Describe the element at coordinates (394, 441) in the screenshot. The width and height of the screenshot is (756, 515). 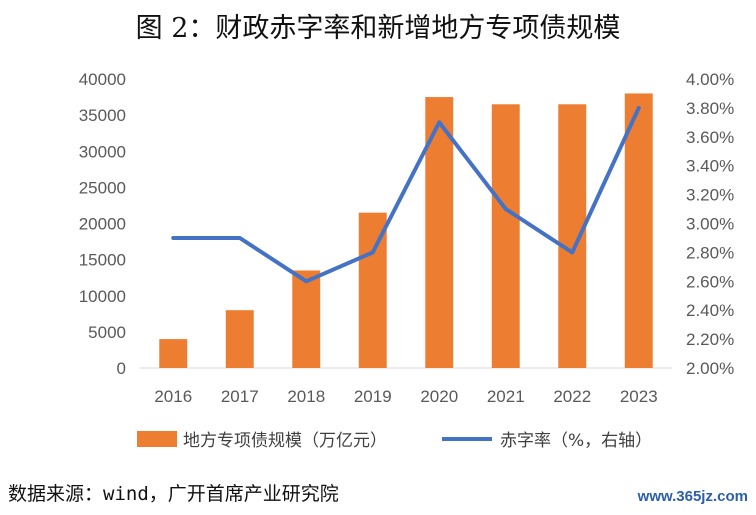
I see `legend: 地方专项债规模（万亿元） 赤字率（%，右轴）` at that location.